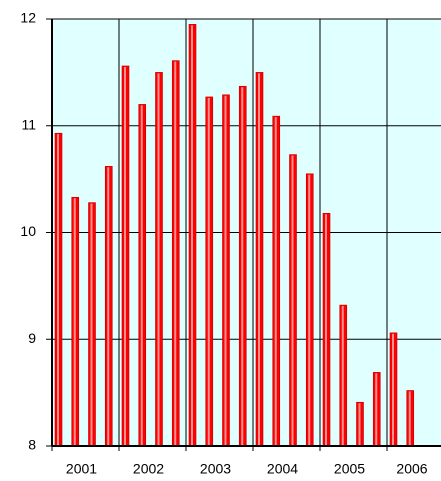  Describe the element at coordinates (282, 469) in the screenshot. I see `x-tick-label: 2004` at that location.